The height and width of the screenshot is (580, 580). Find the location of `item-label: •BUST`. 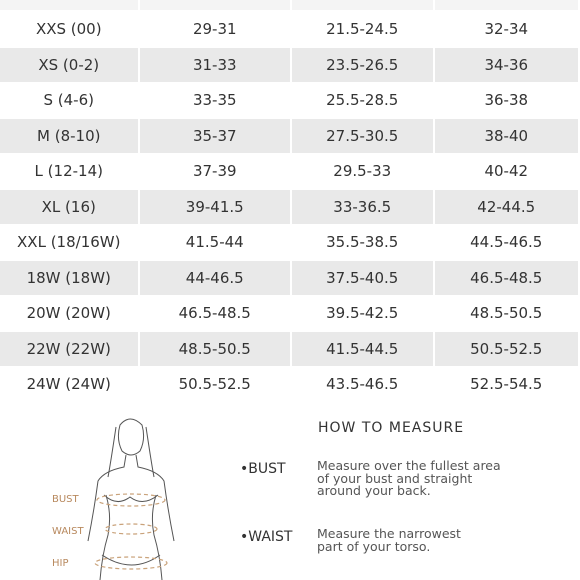

item-label: •BUST is located at coordinates (263, 469).